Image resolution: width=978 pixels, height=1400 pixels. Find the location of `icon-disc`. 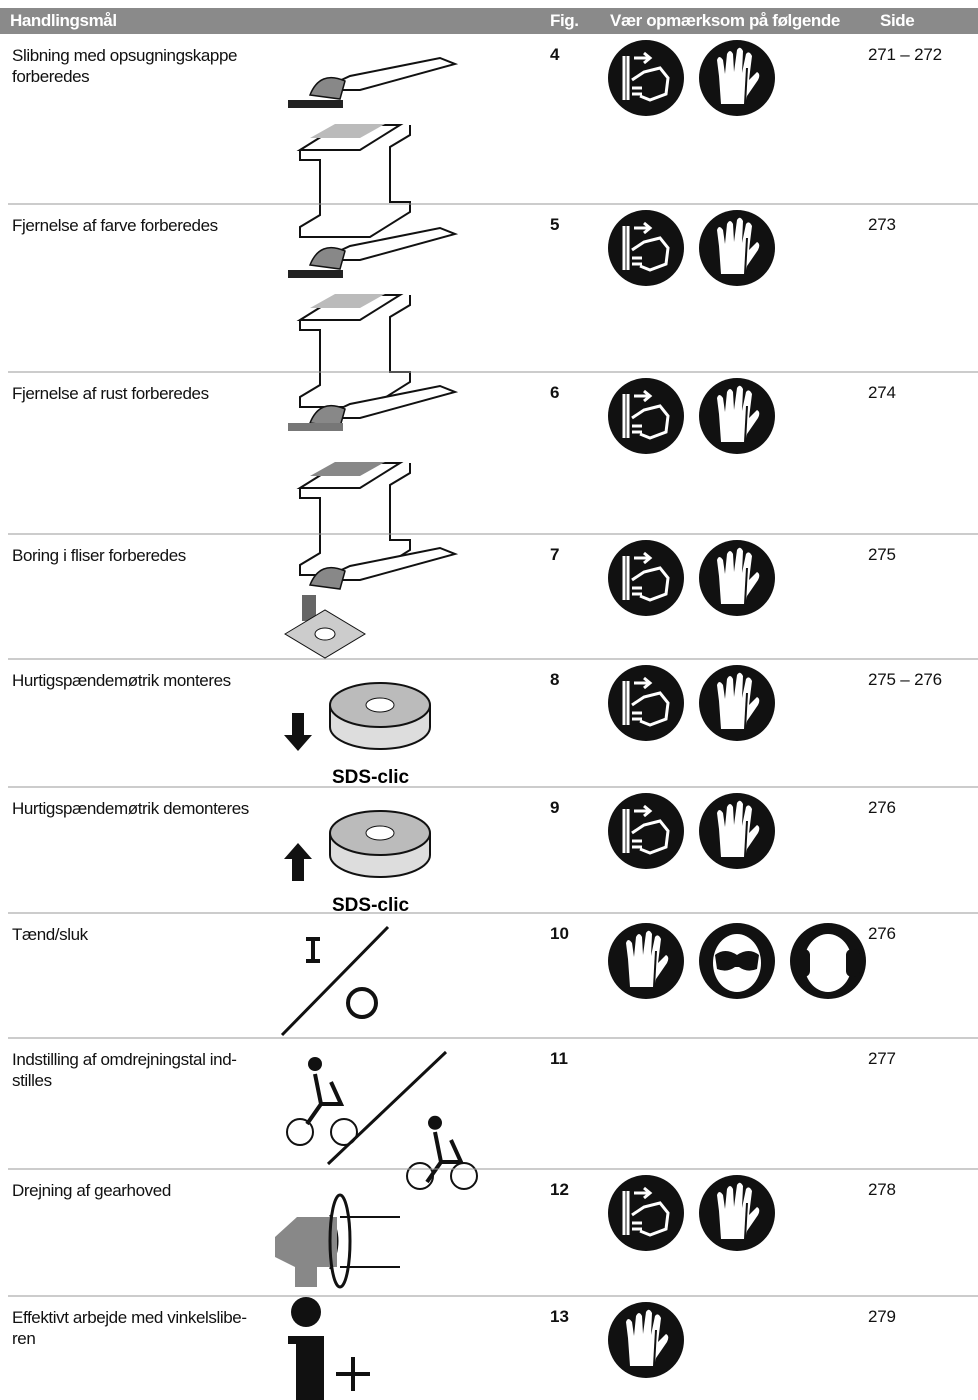

icon-disc is located at coordinates (646, 578).